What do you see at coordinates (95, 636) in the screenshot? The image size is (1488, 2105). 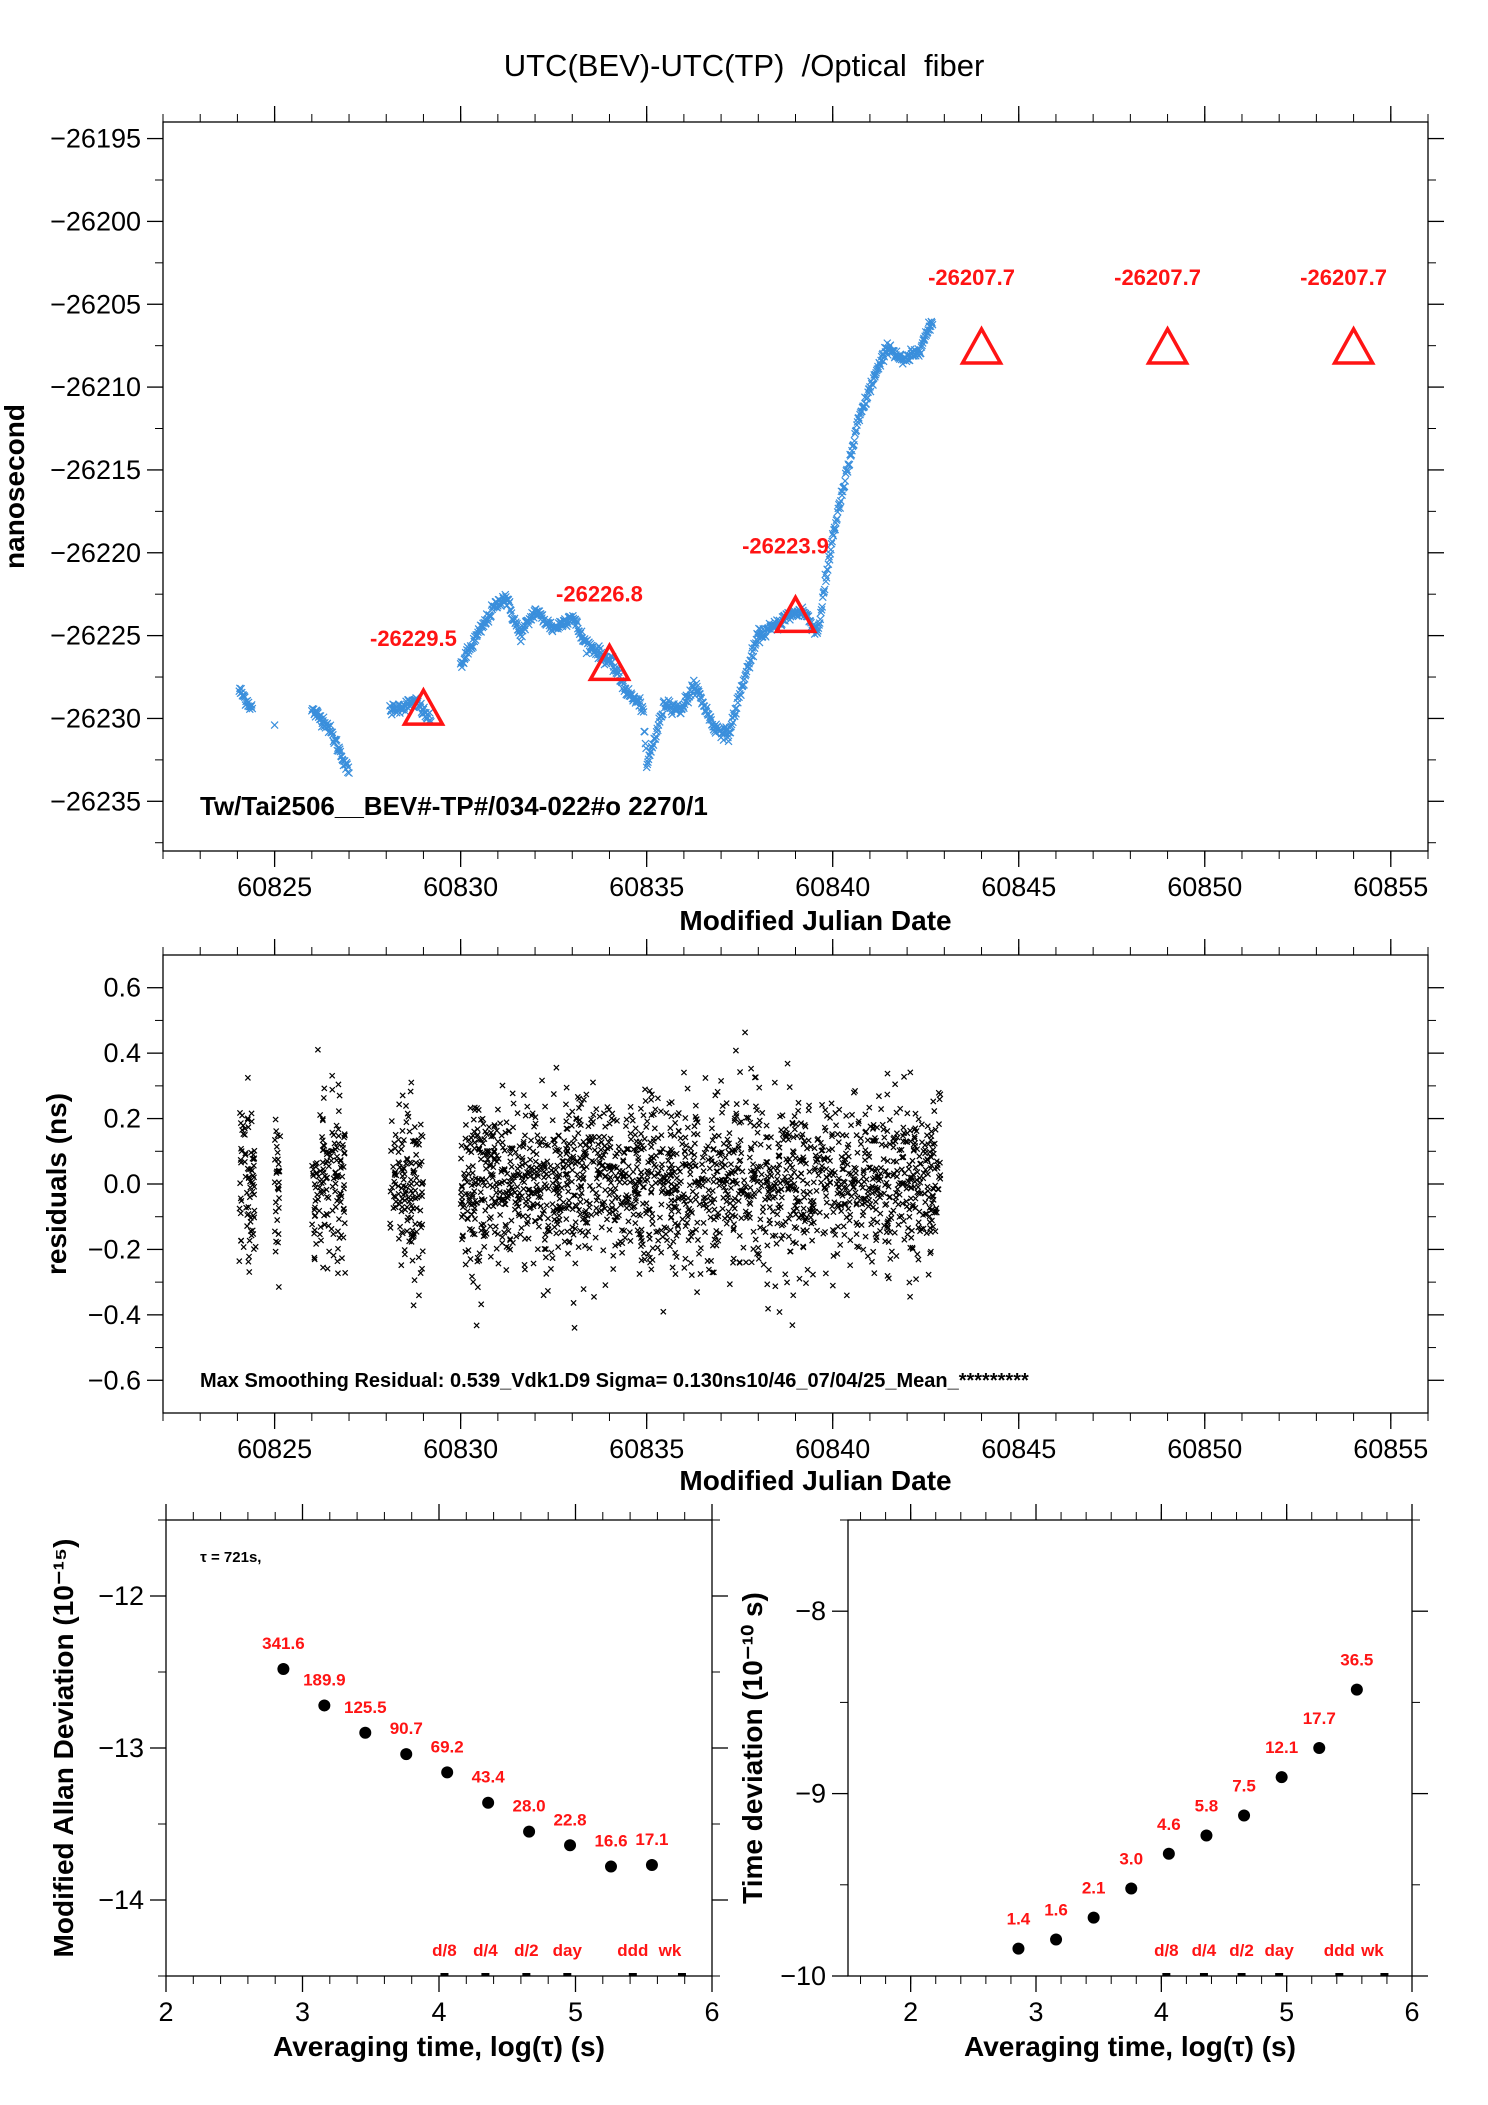 I see `plot1-y-tick-label: −26225` at bounding box center [95, 636].